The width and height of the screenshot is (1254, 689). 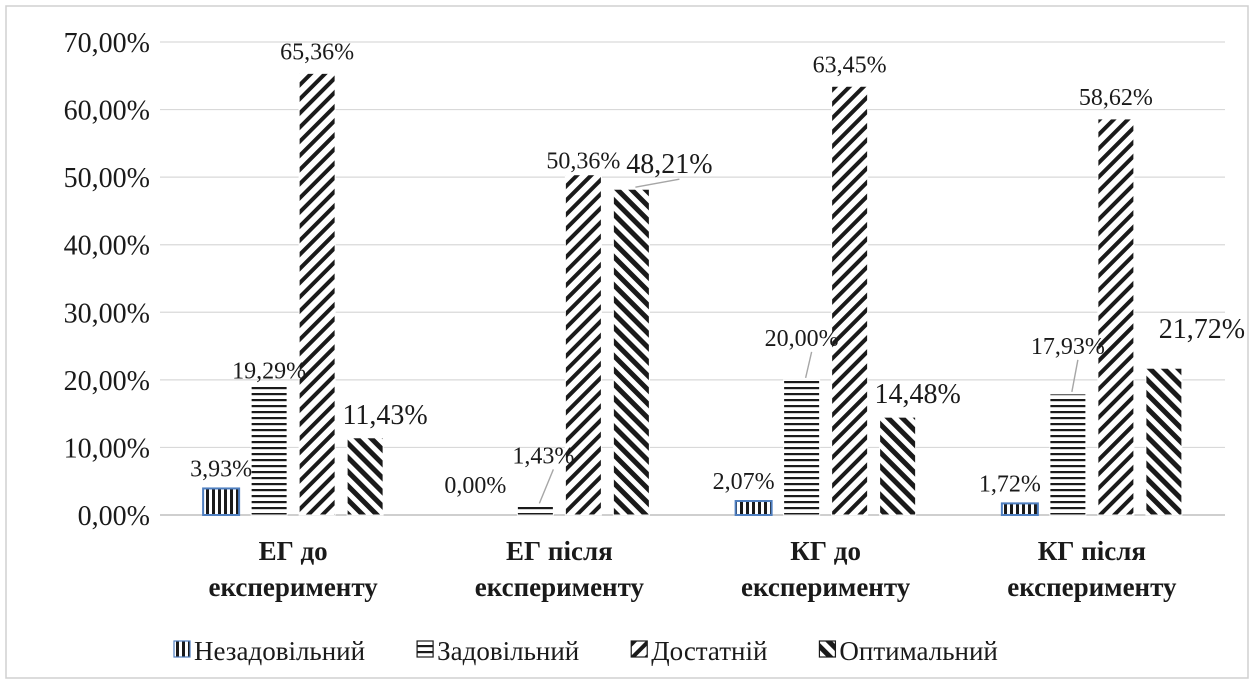 What do you see at coordinates (107, 246) in the screenshot?
I see `y-tick-label: 40,00%` at bounding box center [107, 246].